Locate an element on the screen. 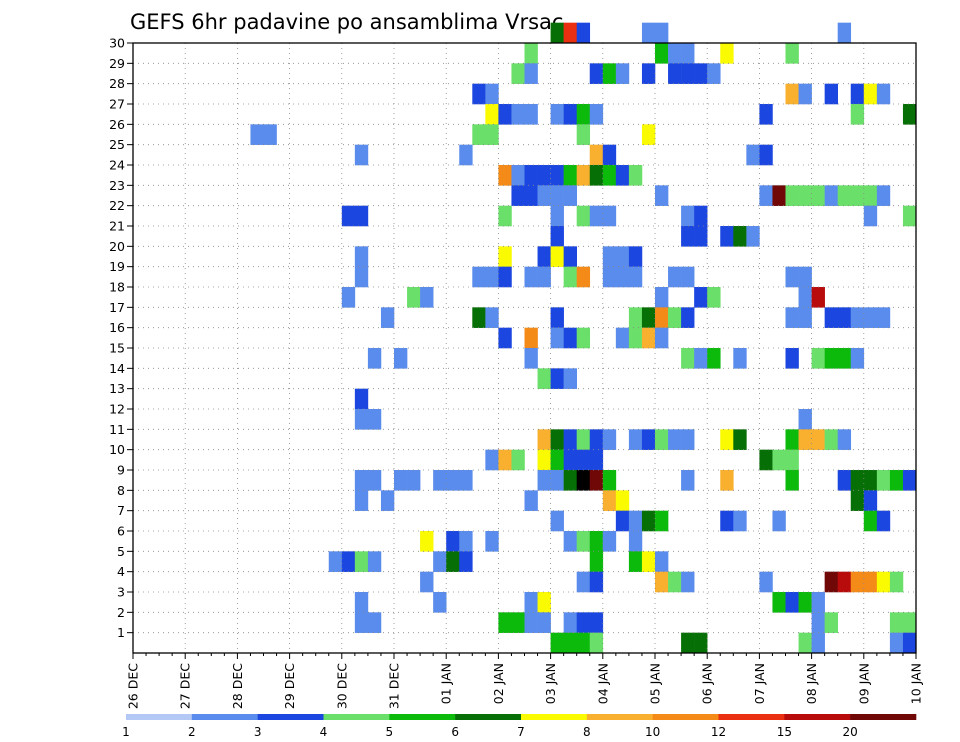 This screenshot has height=742, width=960. y-tick-label: 2 is located at coordinates (121, 612).